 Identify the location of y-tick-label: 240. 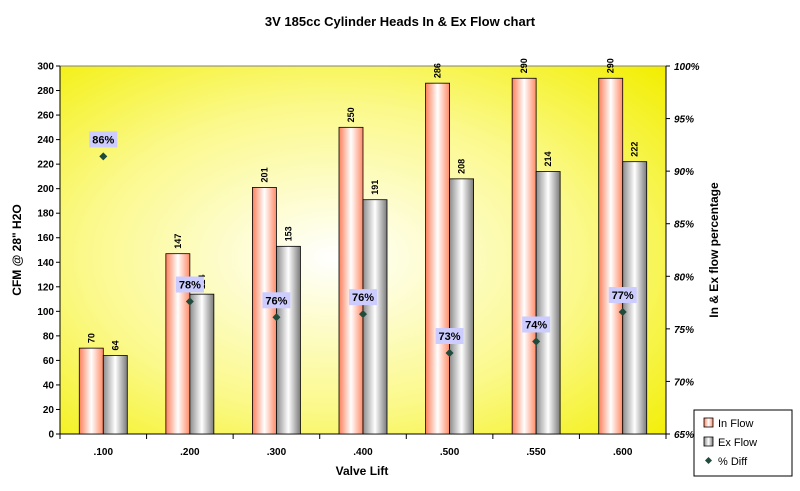
(45, 140).